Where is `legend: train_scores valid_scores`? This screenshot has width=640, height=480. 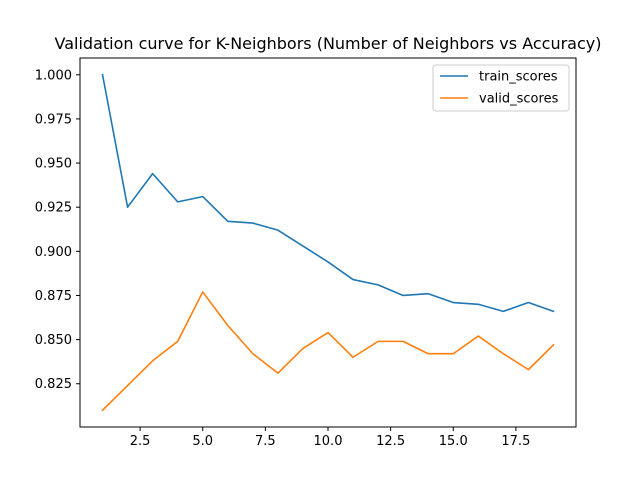 legend: train_scores valid_scores is located at coordinates (501, 88).